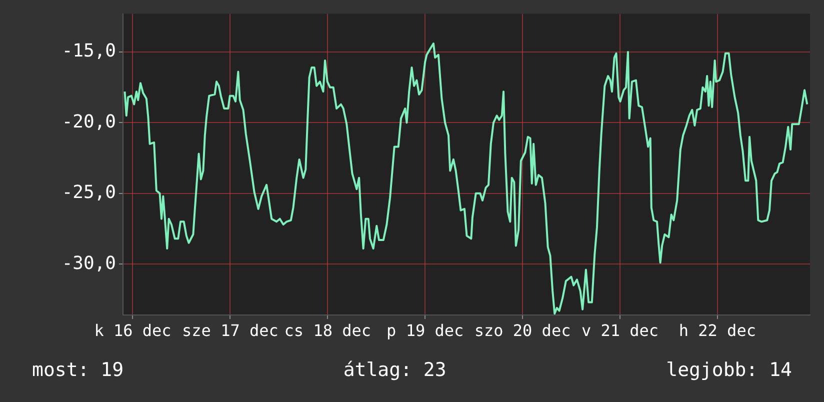  What do you see at coordinates (133, 330) in the screenshot?
I see `x-tick-label: k 16 dec` at bounding box center [133, 330].